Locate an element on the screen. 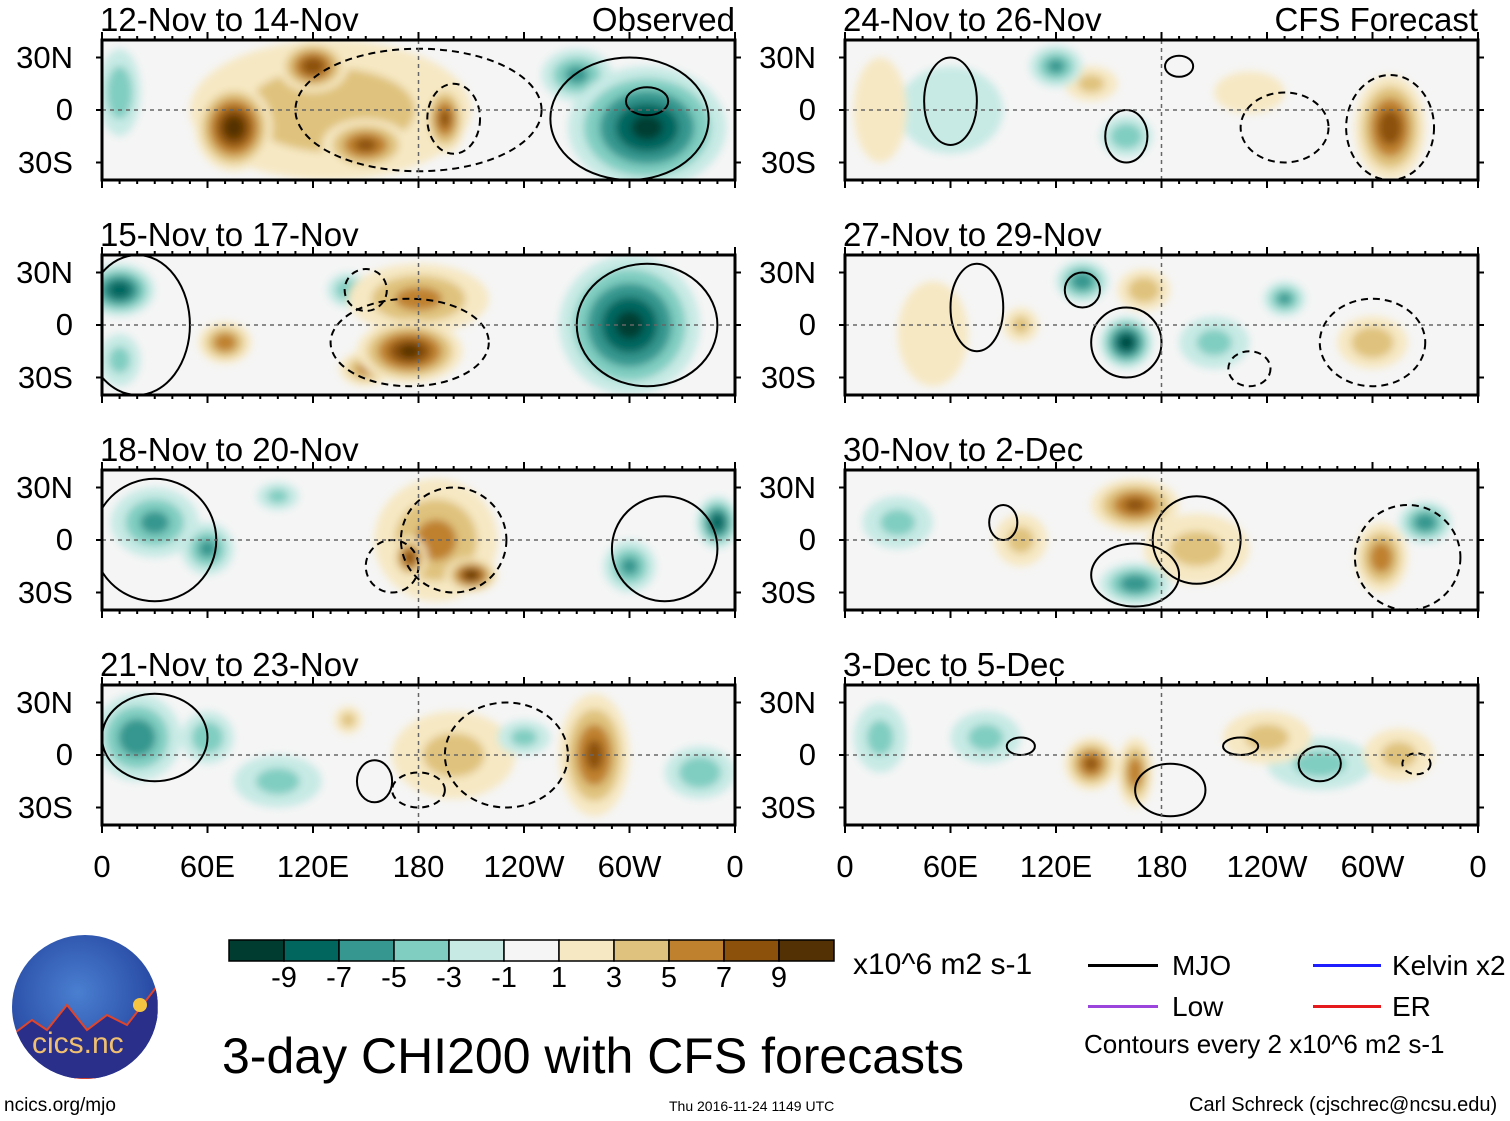  lon-tick-label: 120E is located at coordinates (1056, 866).